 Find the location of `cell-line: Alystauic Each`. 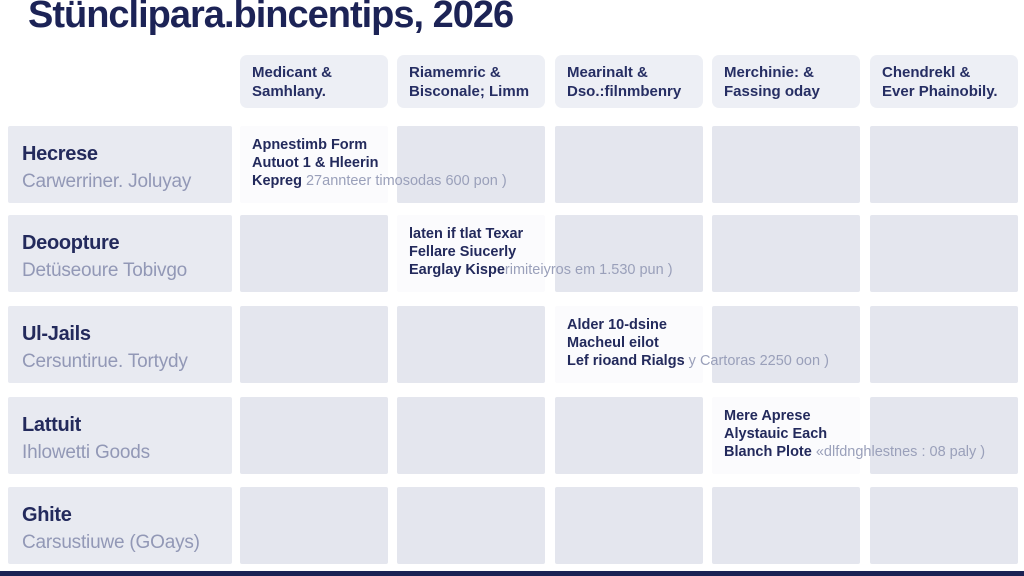

cell-line: Alystauic Each is located at coordinates (776, 434).